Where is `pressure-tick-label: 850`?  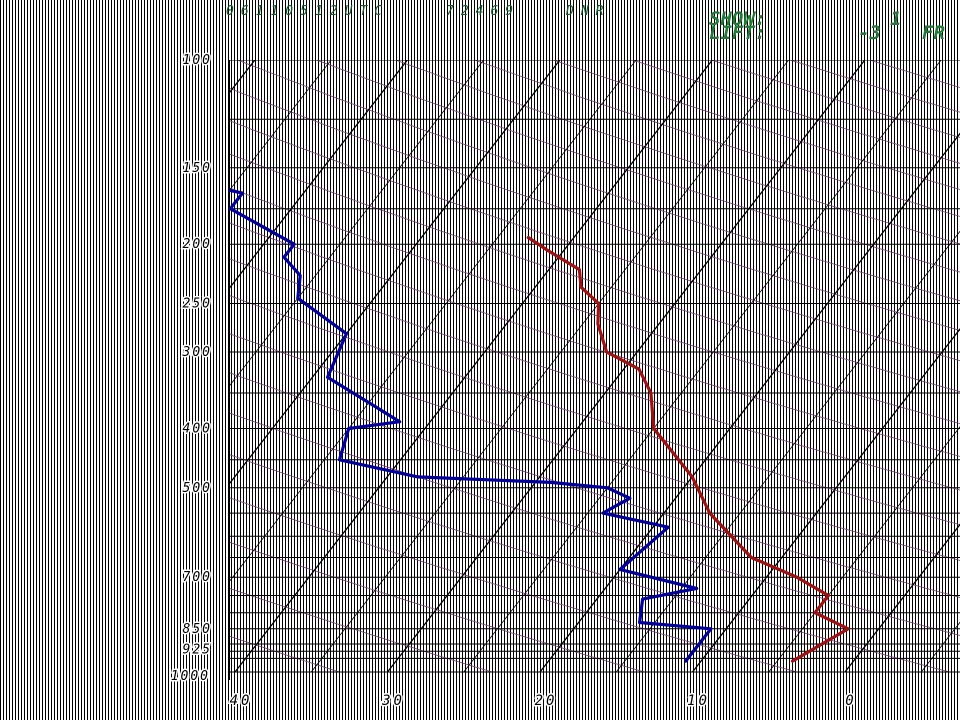 pressure-tick-label: 850 is located at coordinates (197, 629).